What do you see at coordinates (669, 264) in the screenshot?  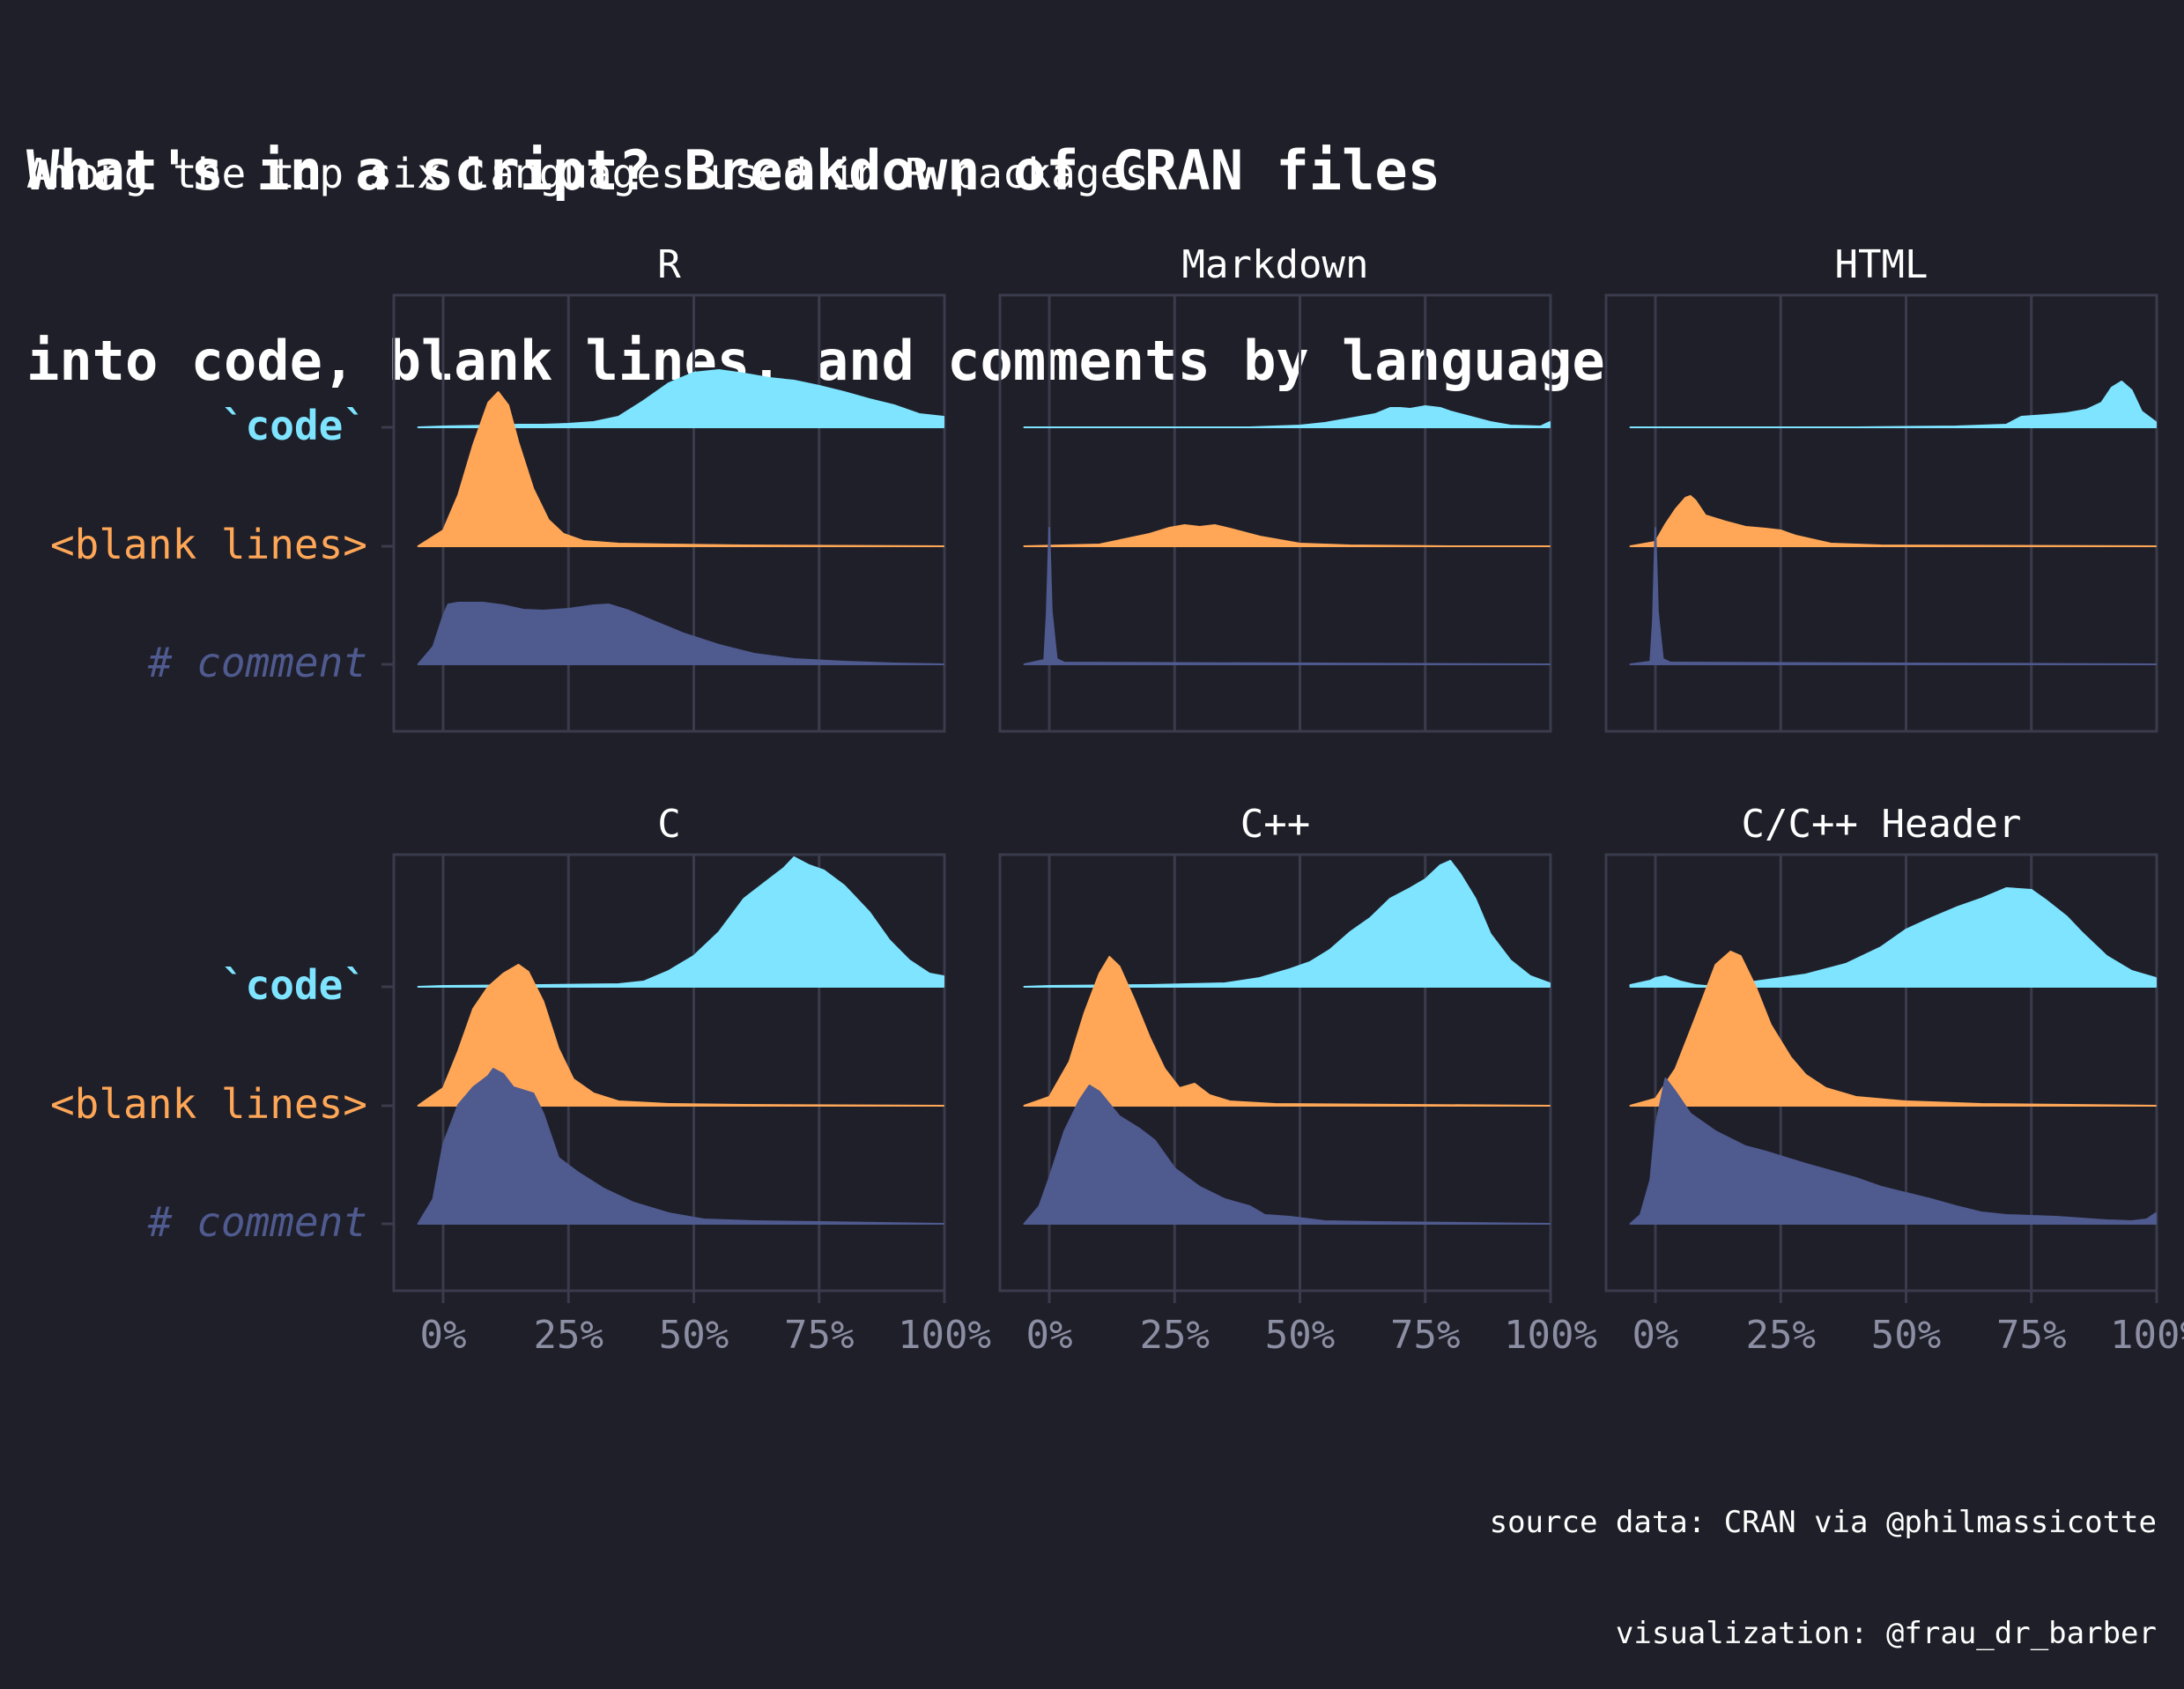 I see `facet-label: R` at bounding box center [669, 264].